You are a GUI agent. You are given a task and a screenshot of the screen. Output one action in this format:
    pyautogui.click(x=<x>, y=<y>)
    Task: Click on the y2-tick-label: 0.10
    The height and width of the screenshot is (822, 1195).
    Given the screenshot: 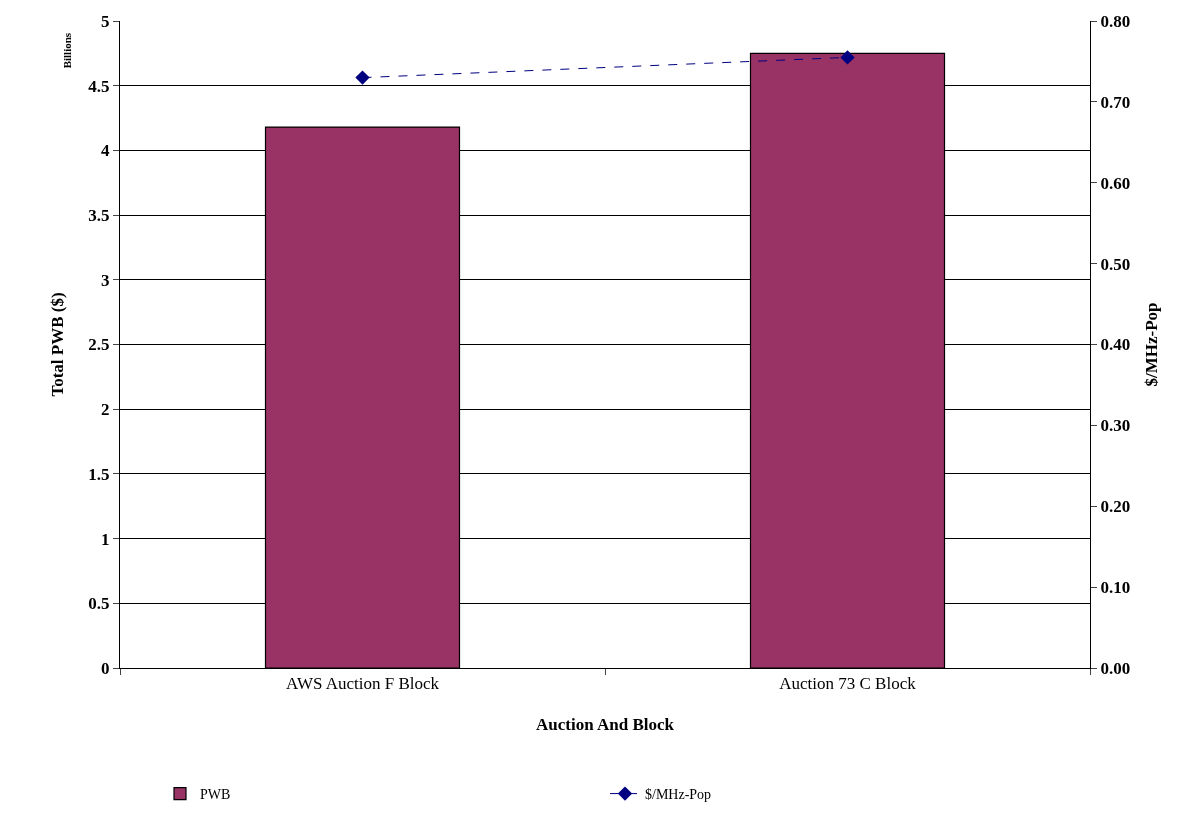 What is the action you would take?
    pyautogui.click(x=1115, y=588)
    